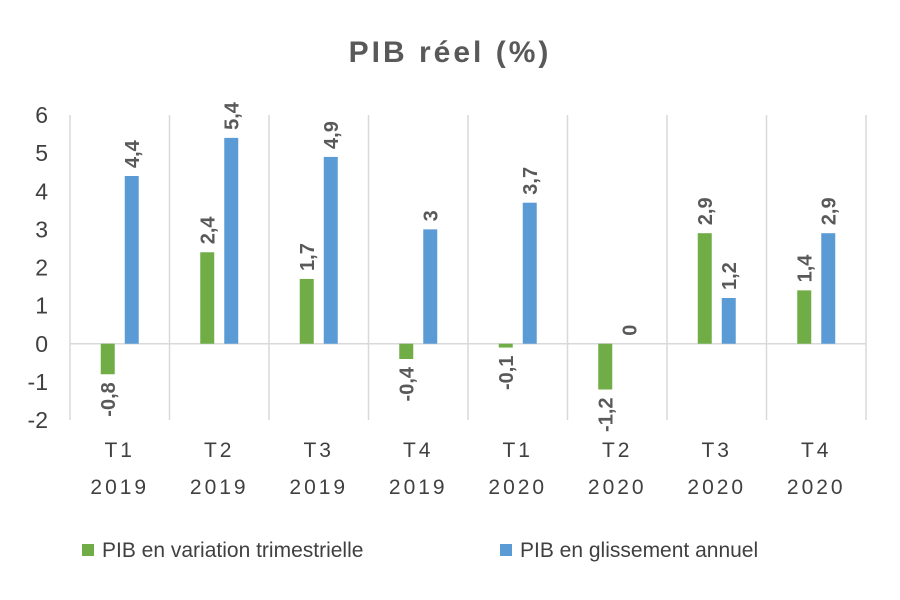 This screenshot has height=600, width=900. What do you see at coordinates (41, 268) in the screenshot?
I see `y-tick-label: 2` at bounding box center [41, 268].